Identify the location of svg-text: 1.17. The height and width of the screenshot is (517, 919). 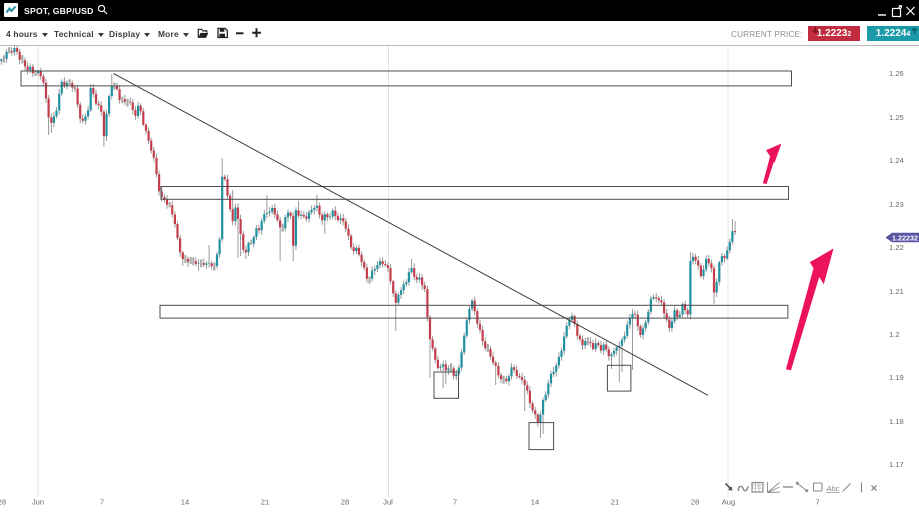
(896, 464).